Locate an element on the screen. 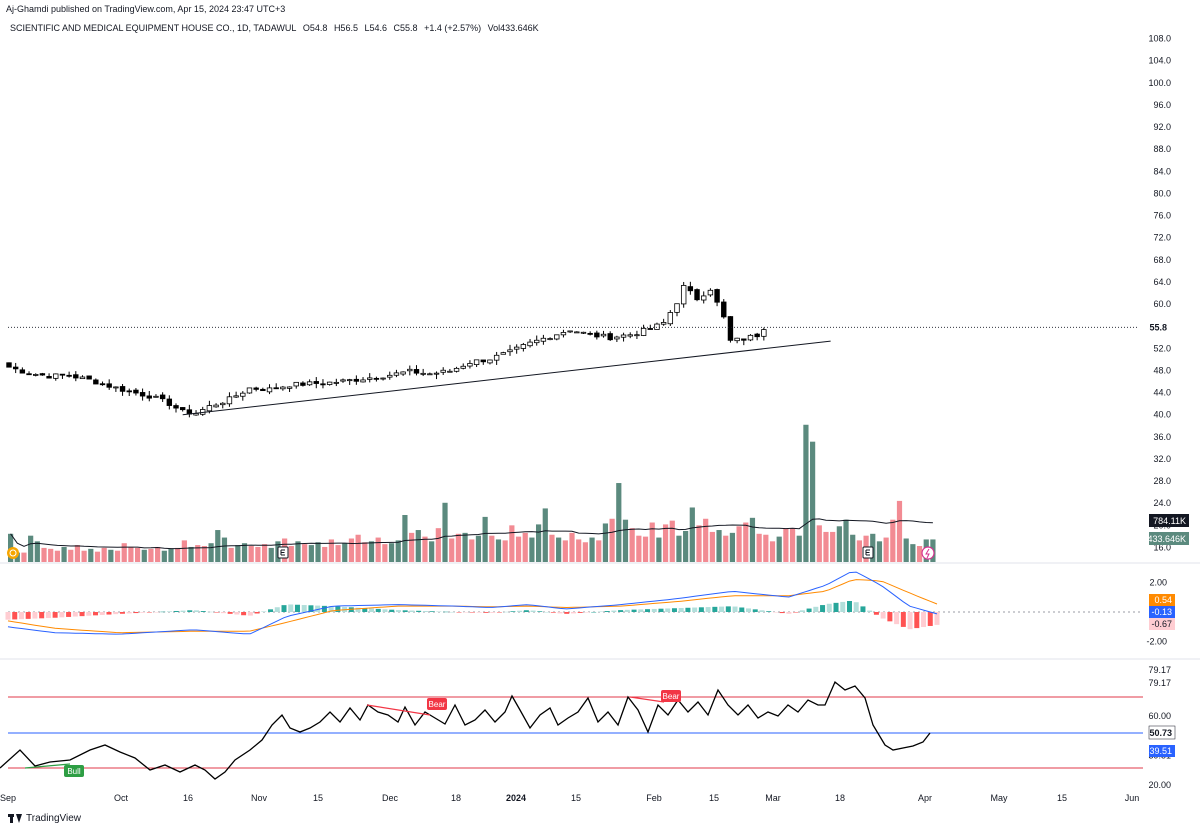 The image size is (1200, 831). bull-label-bg is located at coordinates (74, 771).